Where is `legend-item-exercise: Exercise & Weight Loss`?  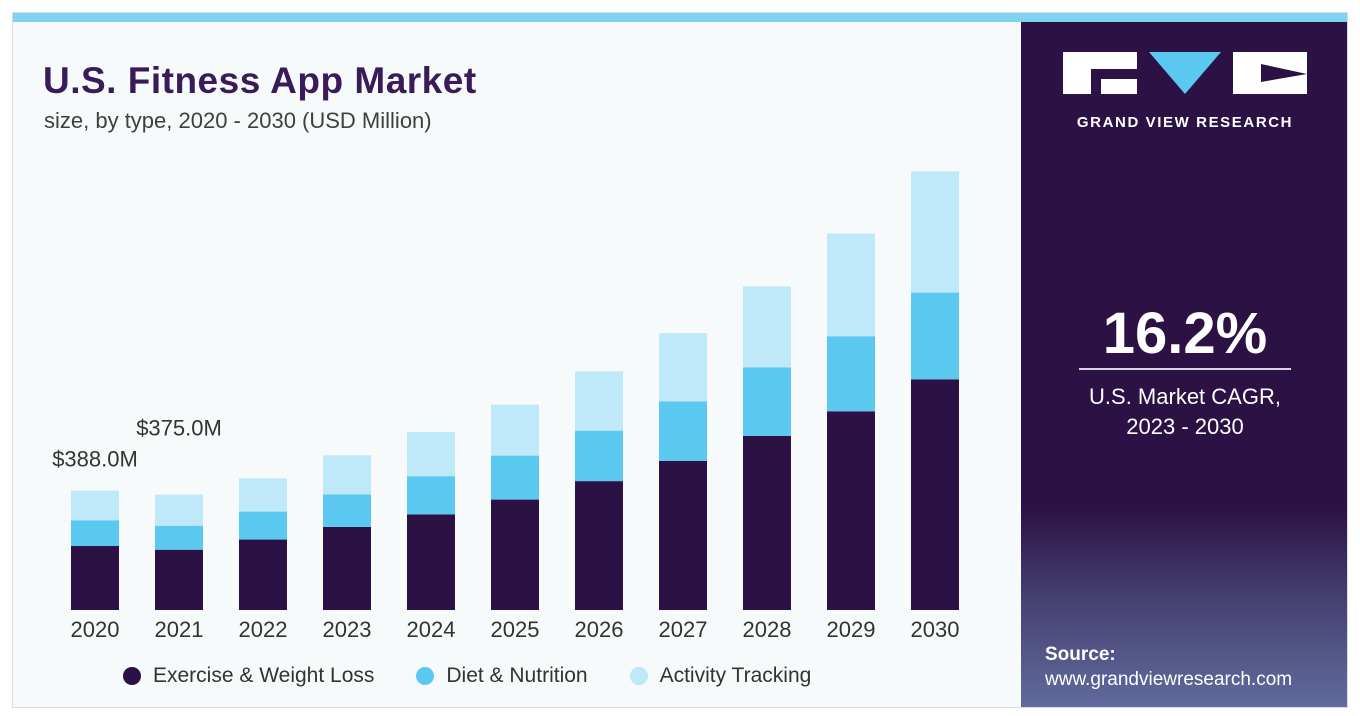 legend-item-exercise: Exercise & Weight Loss is located at coordinates (248, 676).